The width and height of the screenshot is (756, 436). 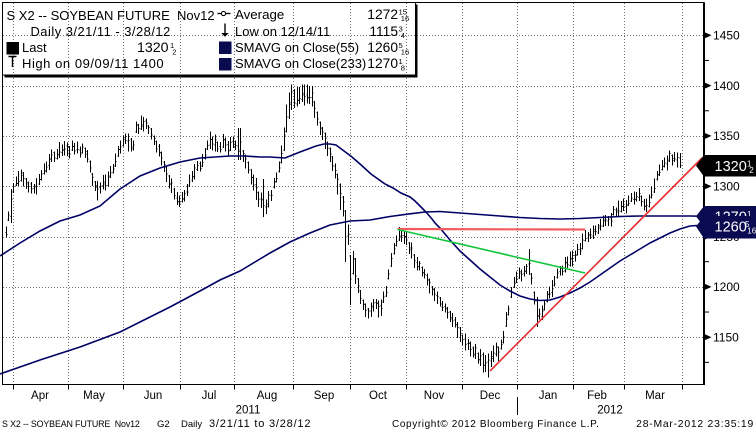 What do you see at coordinates (726, 136) in the screenshot?
I see `svg-text: 1350` at bounding box center [726, 136].